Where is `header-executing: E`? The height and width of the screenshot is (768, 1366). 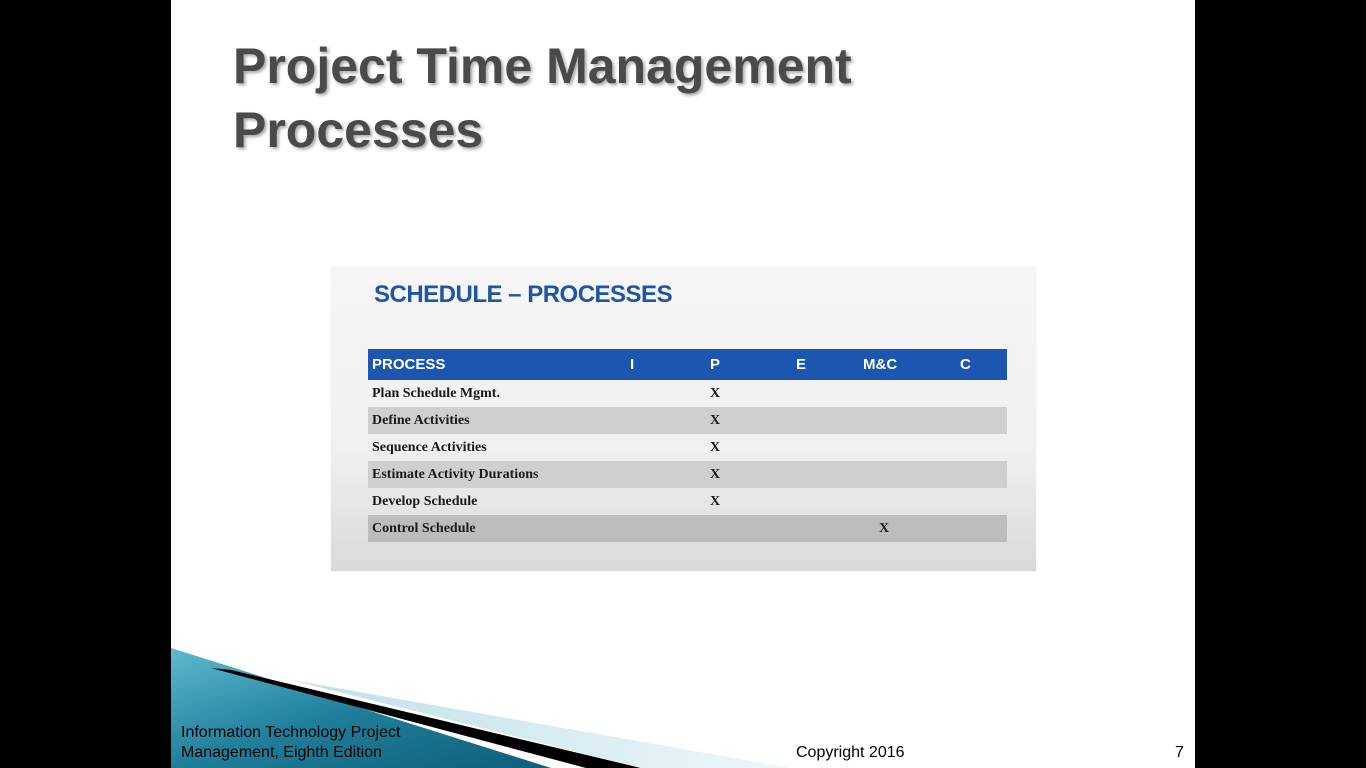 header-executing: E is located at coordinates (801, 364).